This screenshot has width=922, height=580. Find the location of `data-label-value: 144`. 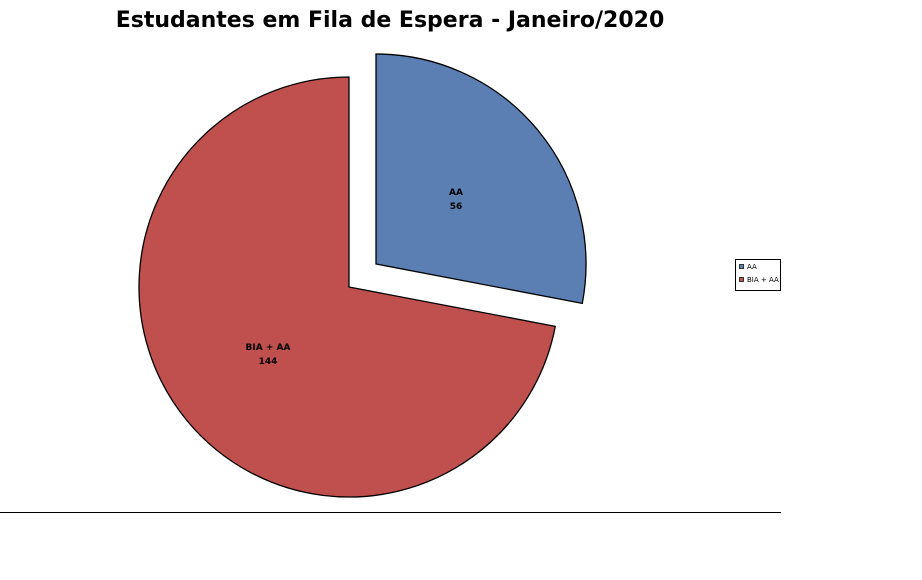

data-label-value: 144 is located at coordinates (268, 362).